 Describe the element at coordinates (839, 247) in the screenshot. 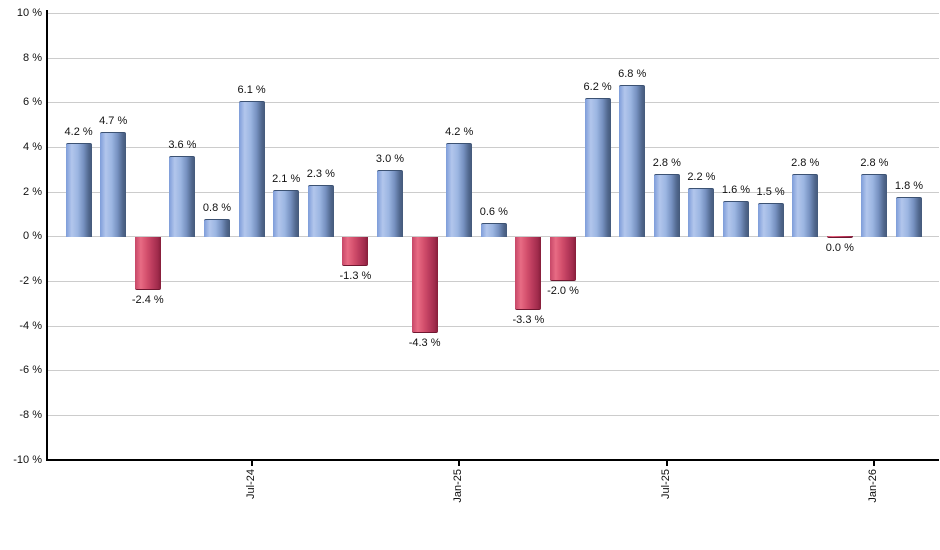

I see `bar-value-label: 0.0 %` at that location.